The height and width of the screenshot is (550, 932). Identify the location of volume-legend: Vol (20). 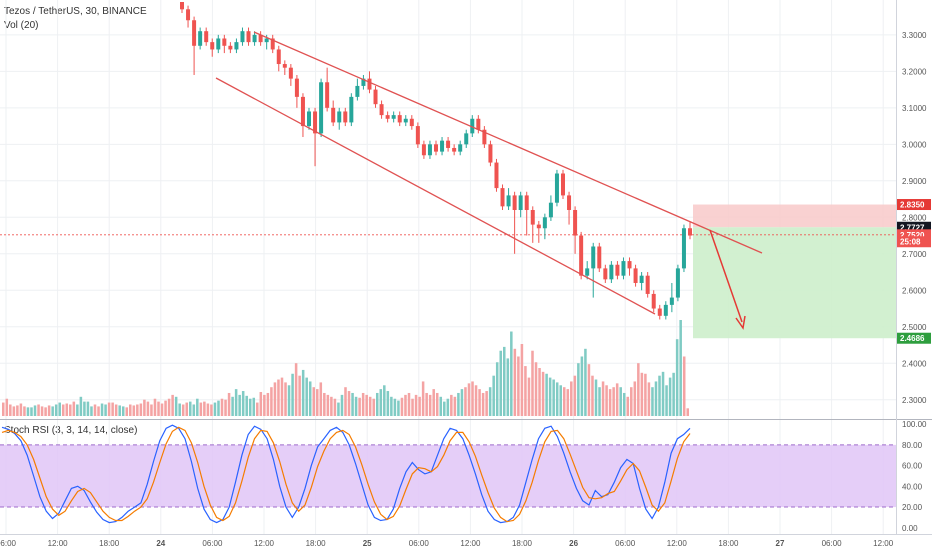
(21, 25).